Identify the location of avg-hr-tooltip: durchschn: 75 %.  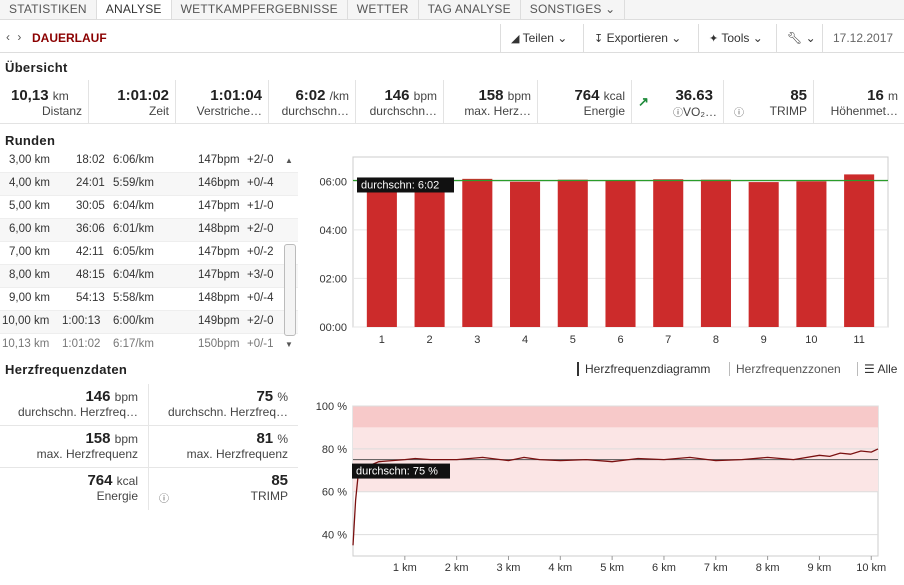
(401, 471).